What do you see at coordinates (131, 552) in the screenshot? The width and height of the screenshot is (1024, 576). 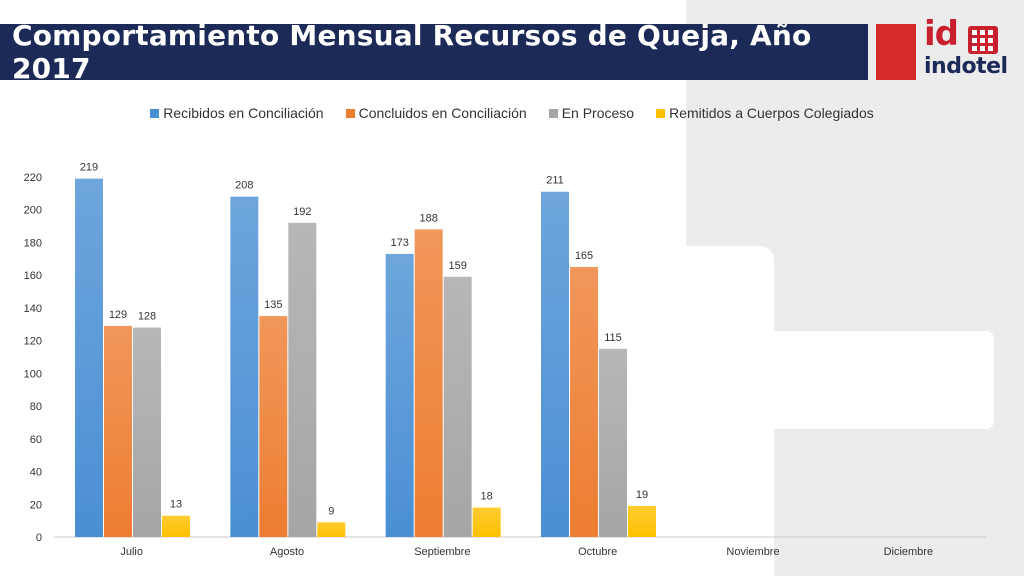 I see `x-tick-label: Julio` at bounding box center [131, 552].